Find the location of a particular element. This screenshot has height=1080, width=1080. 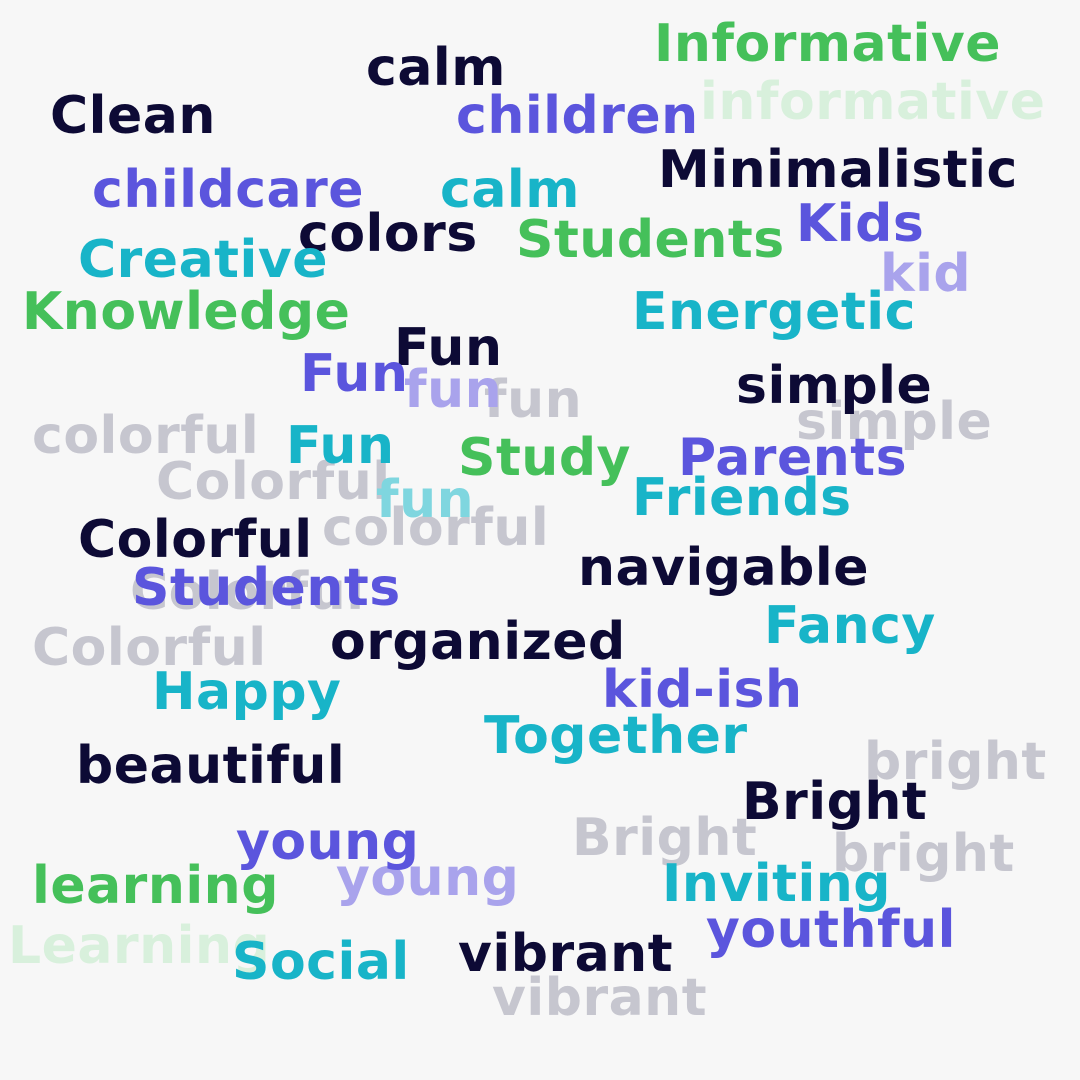

word-colorful-faint-4: colorful is located at coordinates (436, 528).